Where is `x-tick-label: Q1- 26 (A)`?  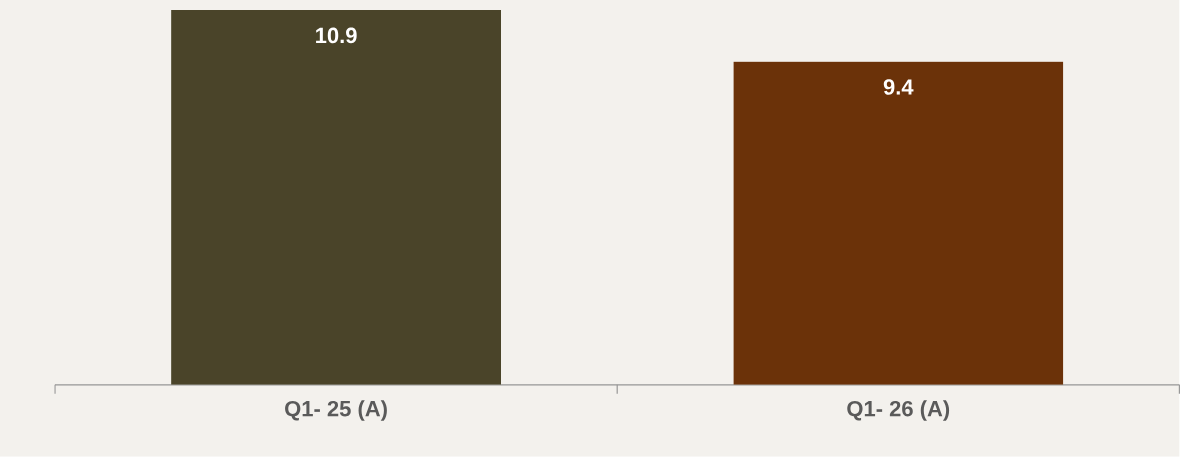
x-tick-label: Q1- 26 (A) is located at coordinates (898, 410).